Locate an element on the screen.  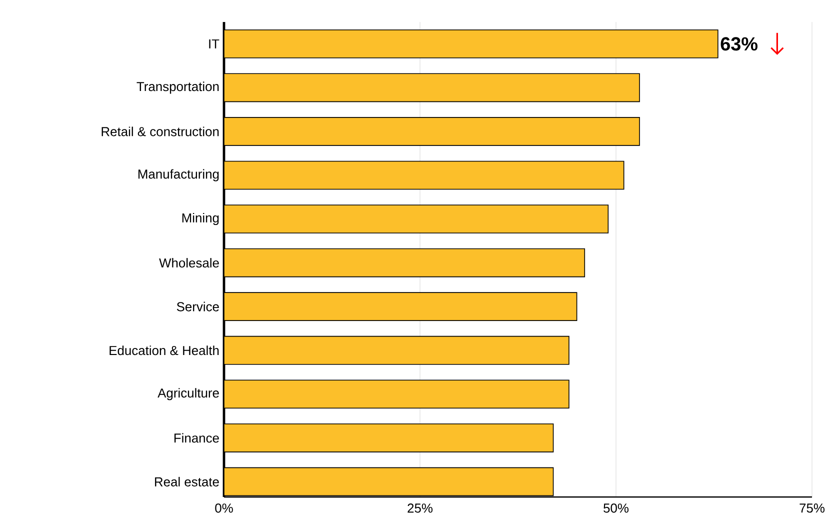
x-tick-label: 0% is located at coordinates (224, 508).